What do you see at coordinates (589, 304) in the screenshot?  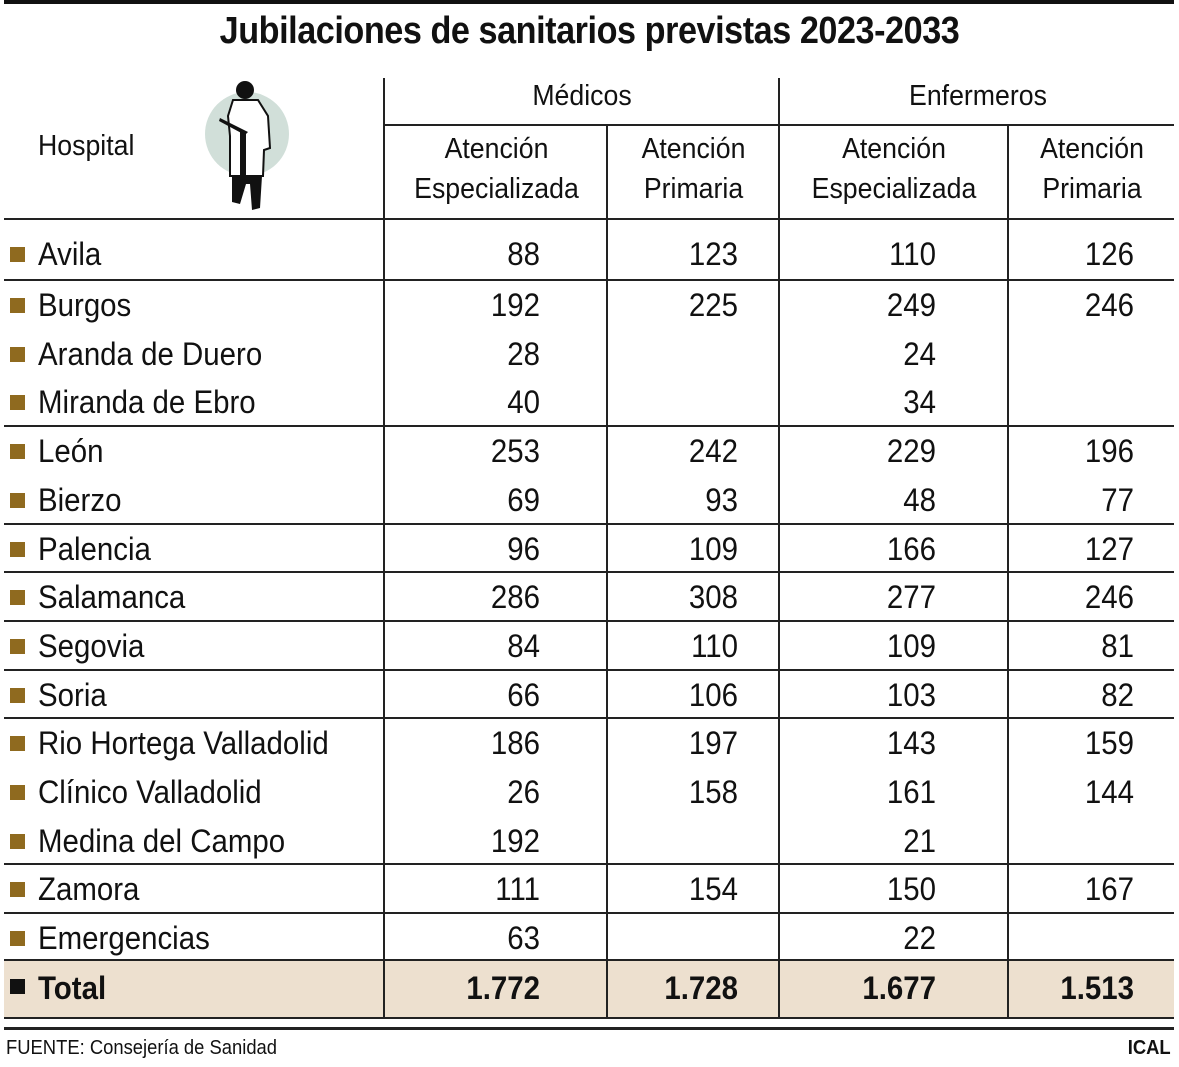 I see `table-row: Burgos 192 225 249 246` at bounding box center [589, 304].